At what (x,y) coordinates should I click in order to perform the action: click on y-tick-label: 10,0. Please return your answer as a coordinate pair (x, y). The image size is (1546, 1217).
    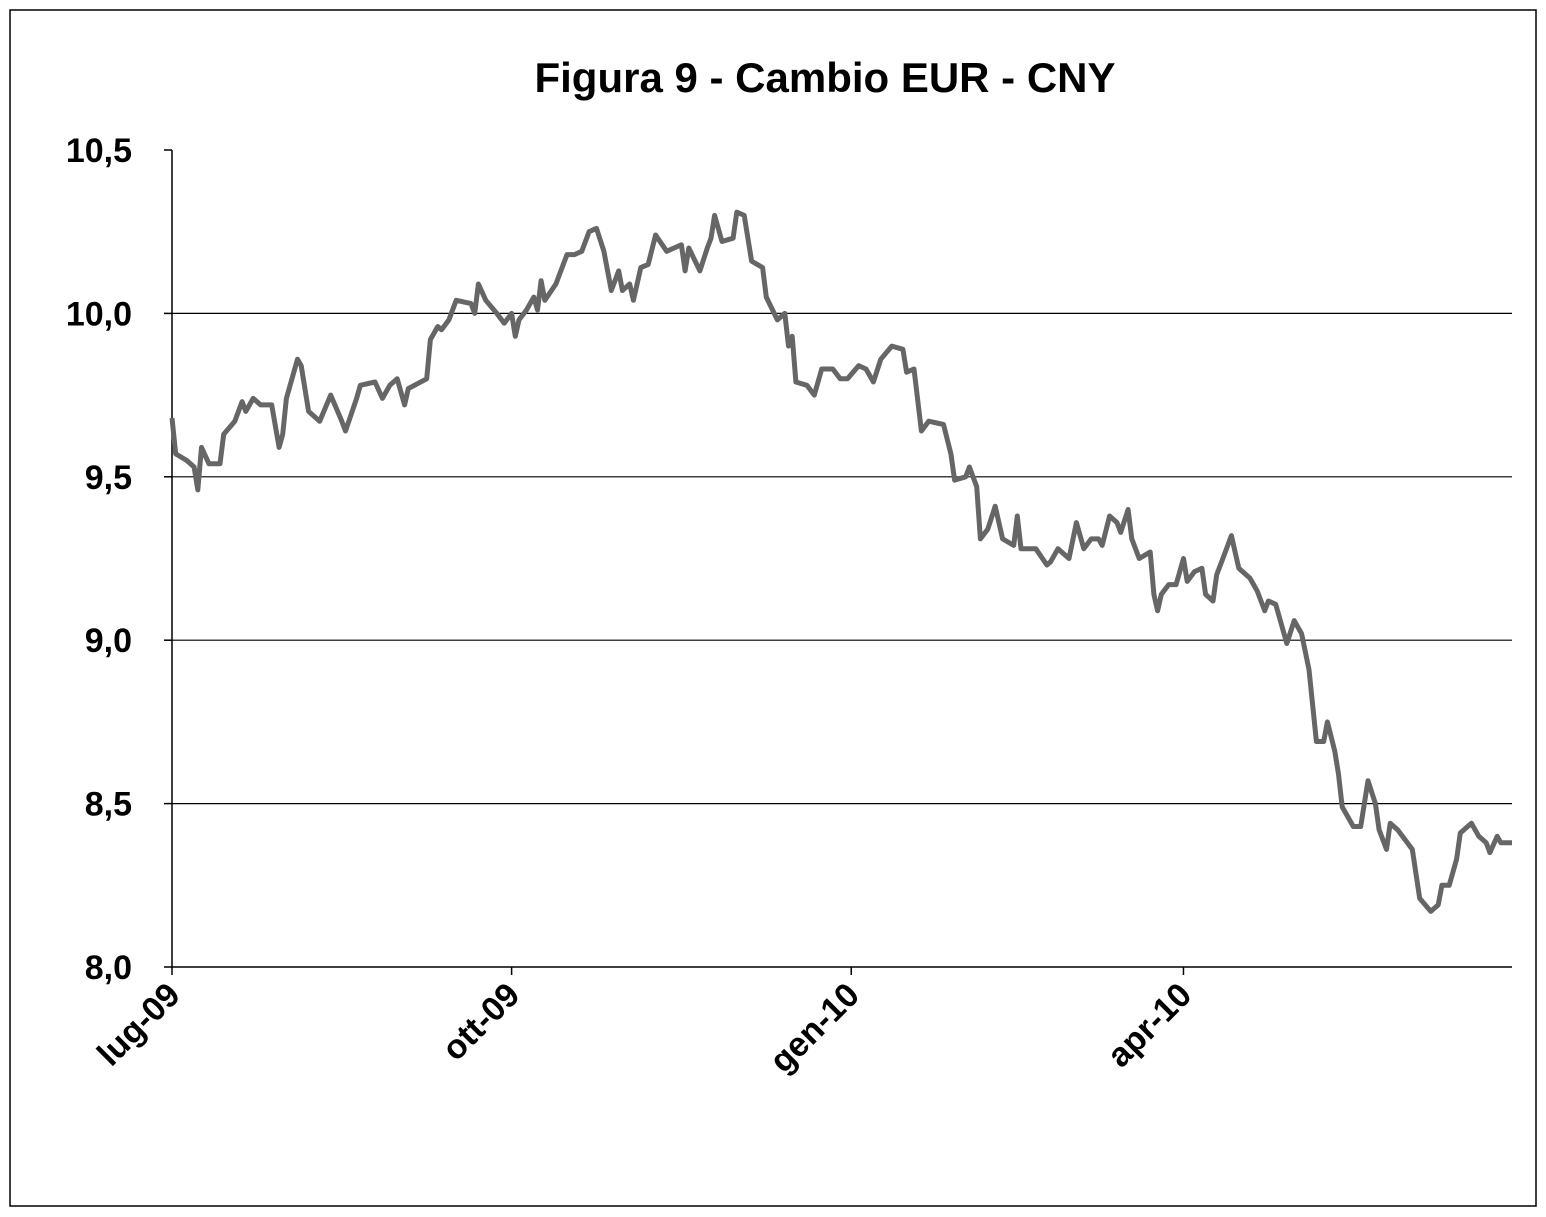
    Looking at the image, I should click on (99, 314).